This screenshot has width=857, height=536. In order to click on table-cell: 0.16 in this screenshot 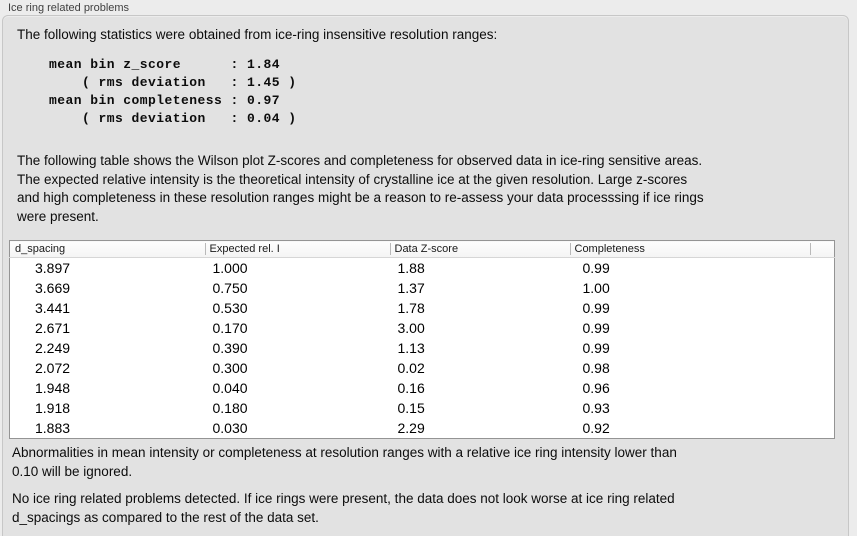, I will do `click(411, 388)`.